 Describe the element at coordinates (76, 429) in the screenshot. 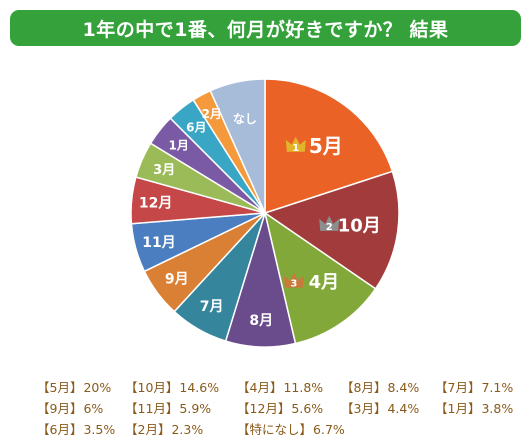

I see `legend-item: 【6月】3.5%` at that location.